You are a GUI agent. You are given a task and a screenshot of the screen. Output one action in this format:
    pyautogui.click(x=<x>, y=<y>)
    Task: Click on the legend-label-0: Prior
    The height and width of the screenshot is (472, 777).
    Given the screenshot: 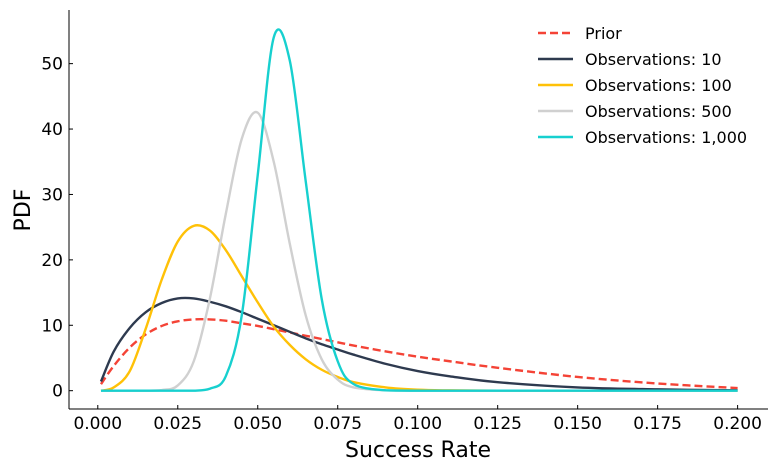 What is the action you would take?
    pyautogui.click(x=603, y=33)
    